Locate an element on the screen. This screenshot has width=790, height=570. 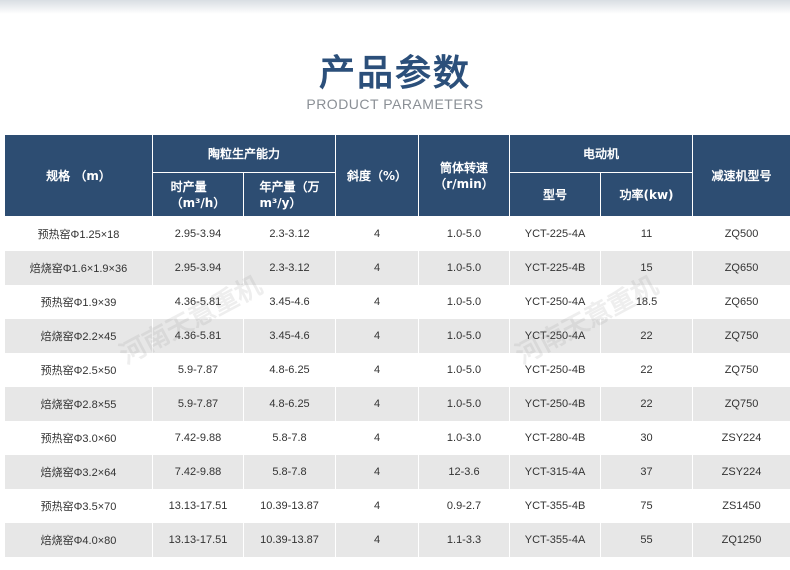
cell-spec: 焙烧窑Φ4.0×80 is located at coordinates (78, 540).